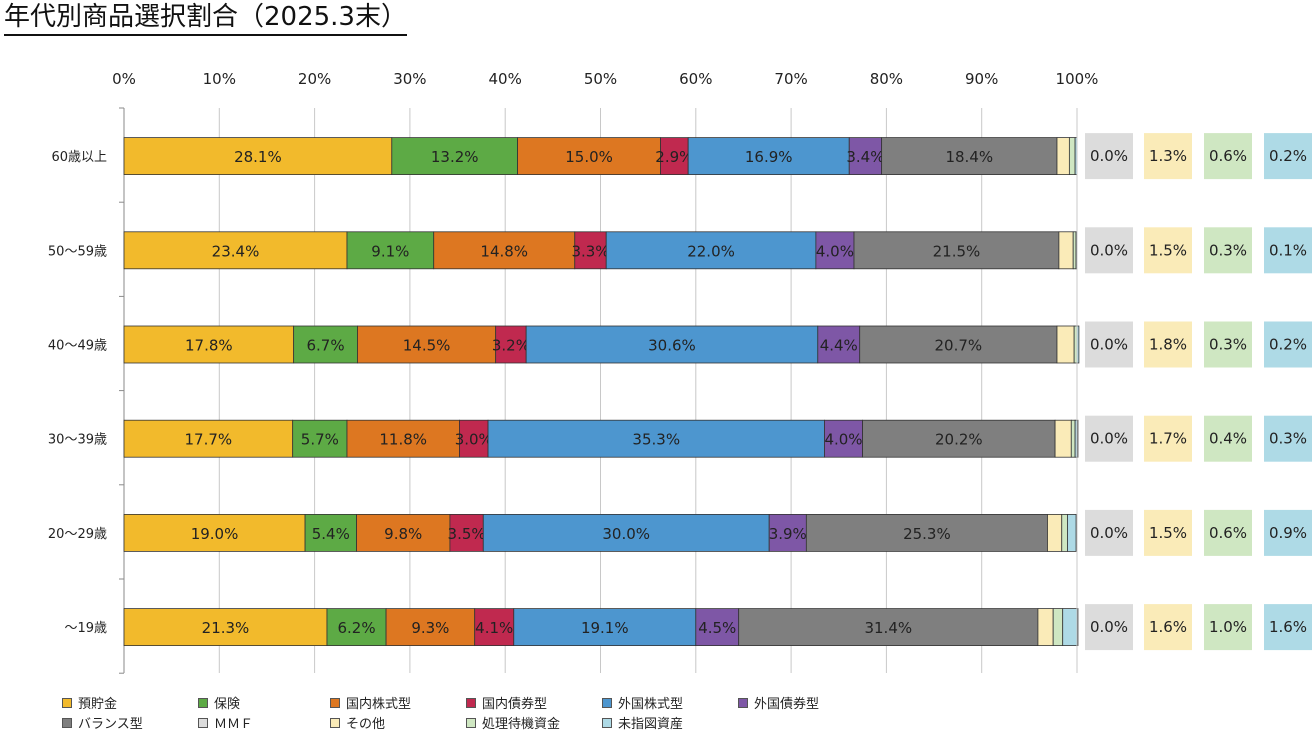 The width and height of the screenshot is (1316, 734). I want to click on side-value-label: 0.4%, so click(1228, 439).